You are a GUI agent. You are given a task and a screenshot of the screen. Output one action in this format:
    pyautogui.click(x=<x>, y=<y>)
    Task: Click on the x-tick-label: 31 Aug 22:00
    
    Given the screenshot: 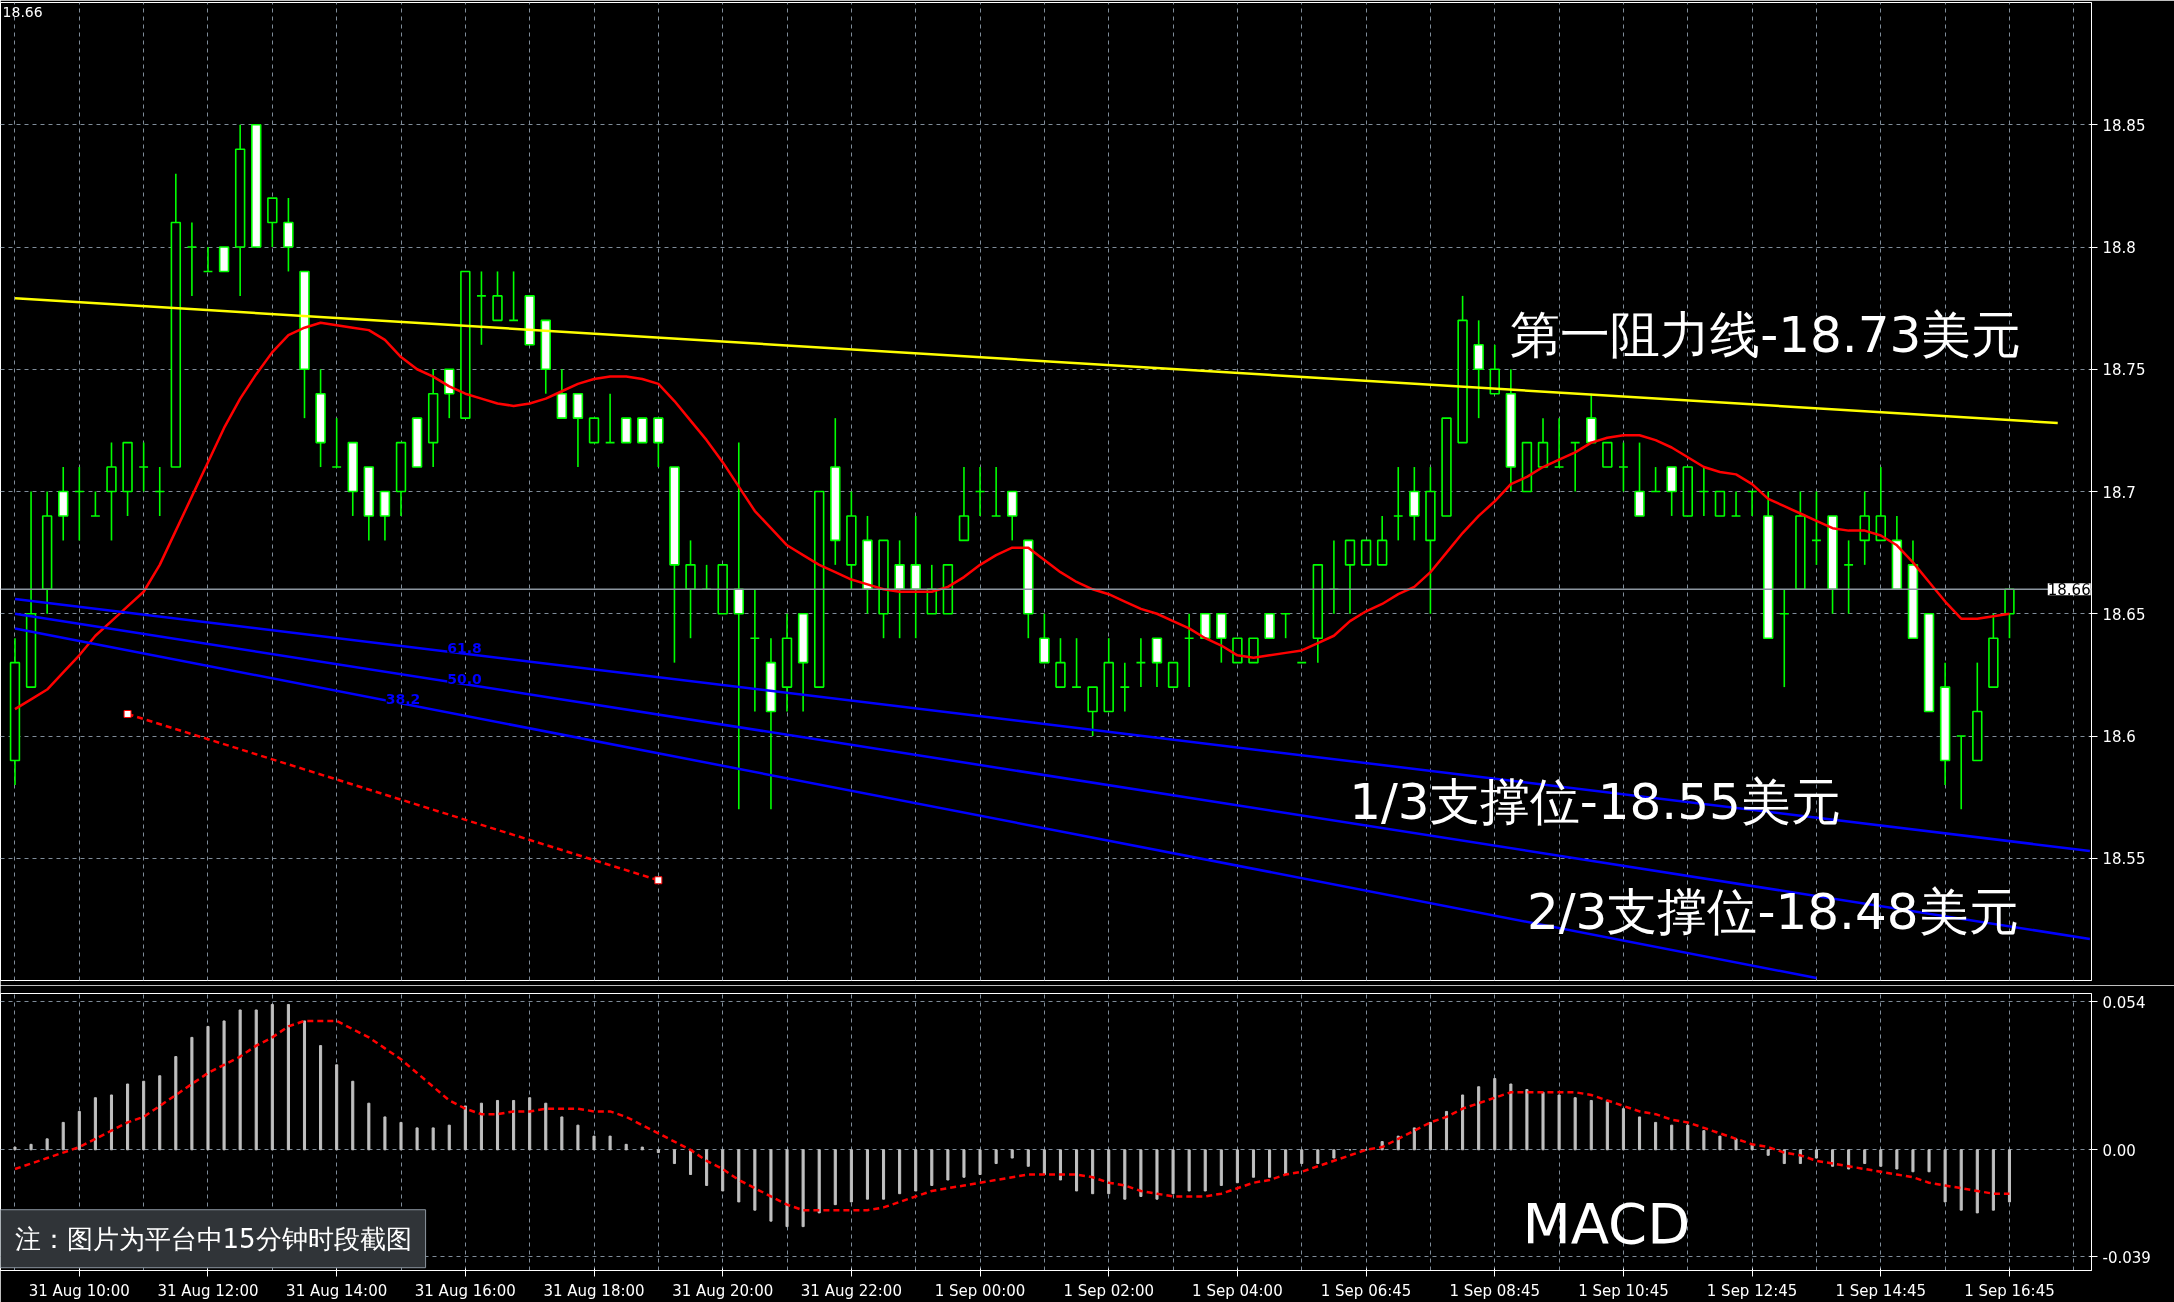 What is the action you would take?
    pyautogui.click(x=851, y=1290)
    